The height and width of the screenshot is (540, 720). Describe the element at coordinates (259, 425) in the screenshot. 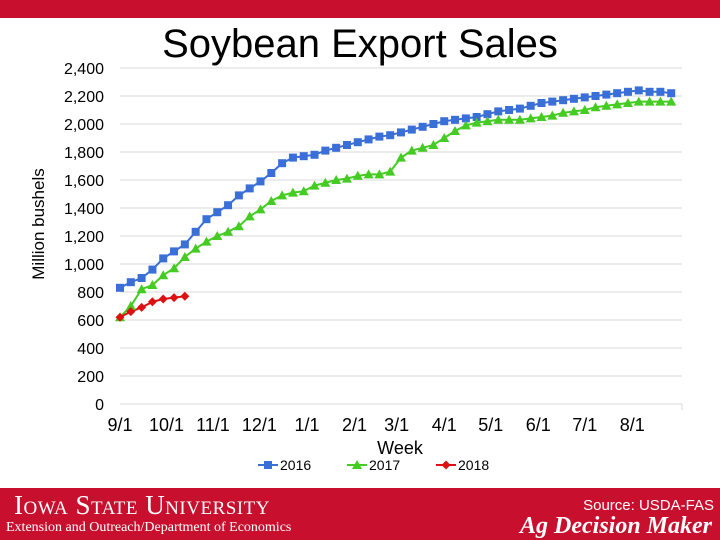

I see `x-tick-label: 12/1` at that location.